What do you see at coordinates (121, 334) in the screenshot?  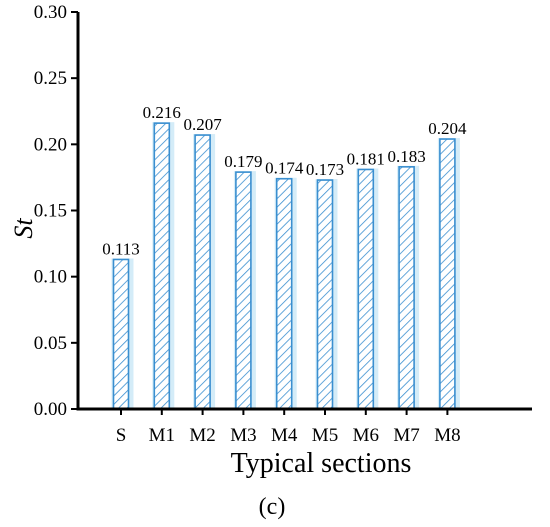 I see `bar-s` at bounding box center [121, 334].